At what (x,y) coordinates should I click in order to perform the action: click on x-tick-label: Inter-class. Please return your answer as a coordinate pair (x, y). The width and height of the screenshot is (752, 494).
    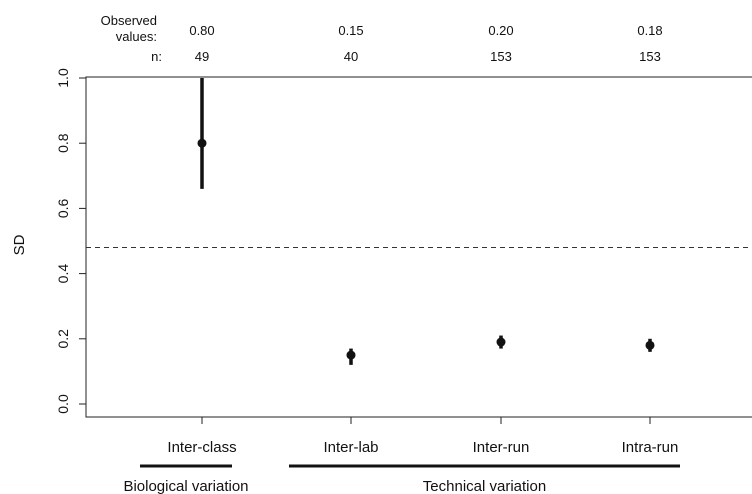
    Looking at the image, I should click on (201, 447).